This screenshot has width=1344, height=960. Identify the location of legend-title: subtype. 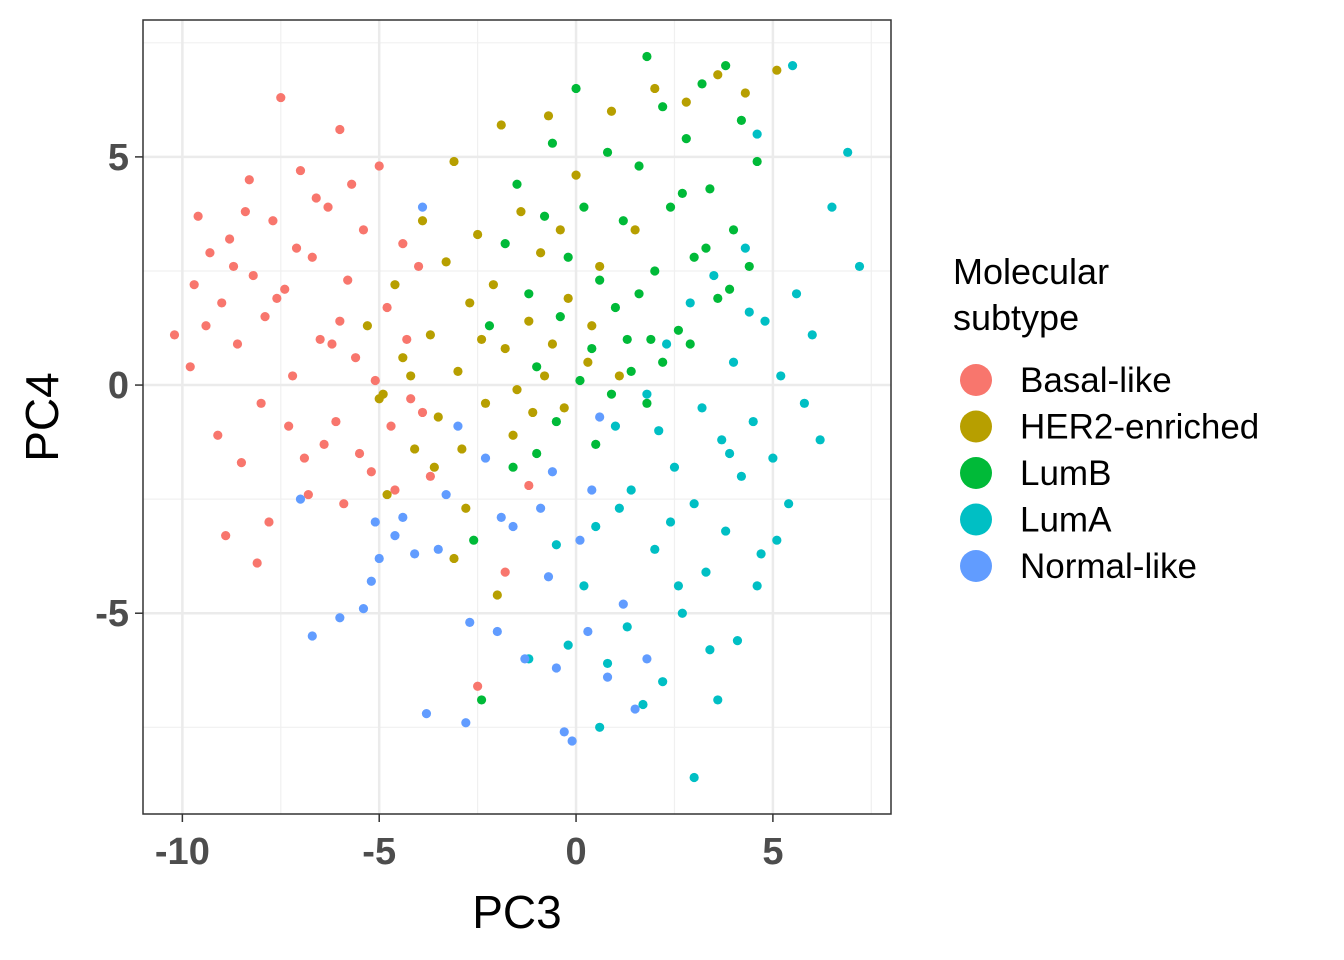
(1016, 317).